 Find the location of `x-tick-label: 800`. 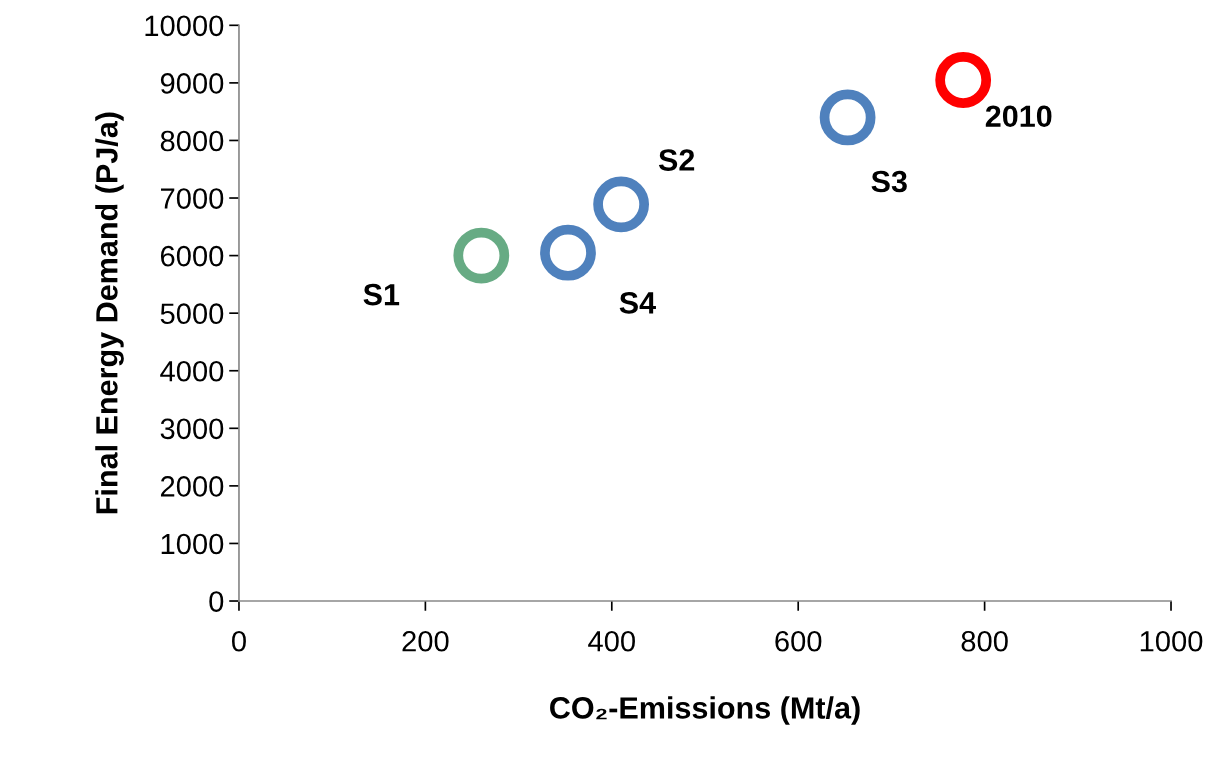

x-tick-label: 800 is located at coordinates (984, 641).